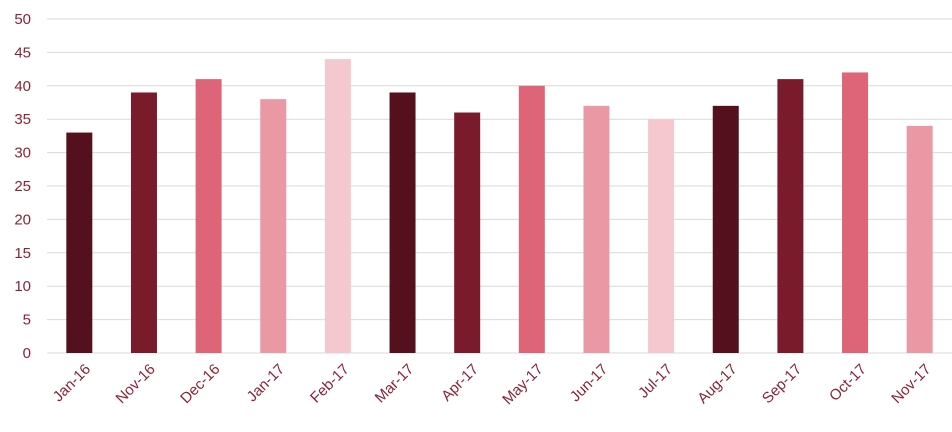 The height and width of the screenshot is (432, 952). What do you see at coordinates (522, 384) in the screenshot?
I see `x-tick-label: May-17` at bounding box center [522, 384].